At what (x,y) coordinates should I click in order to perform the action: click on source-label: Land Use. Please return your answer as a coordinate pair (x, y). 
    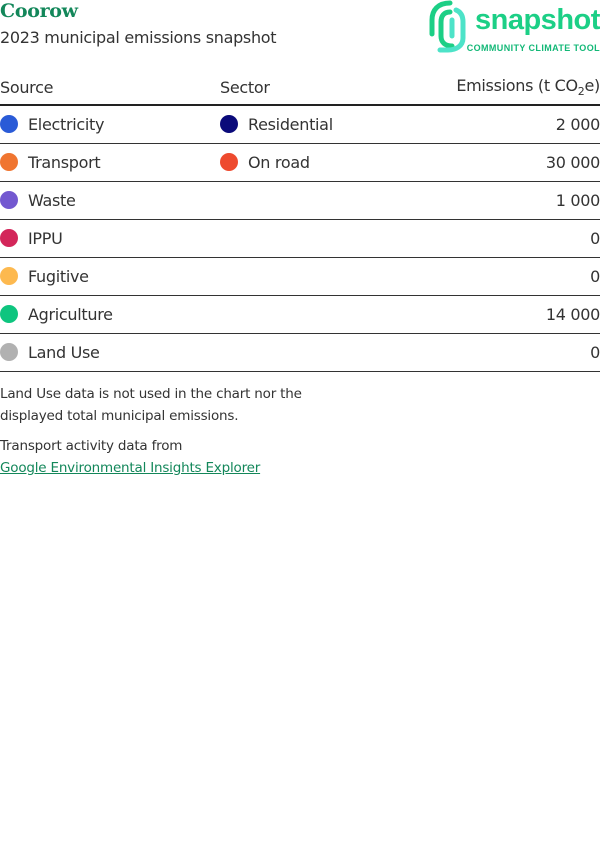
    Looking at the image, I should click on (64, 352).